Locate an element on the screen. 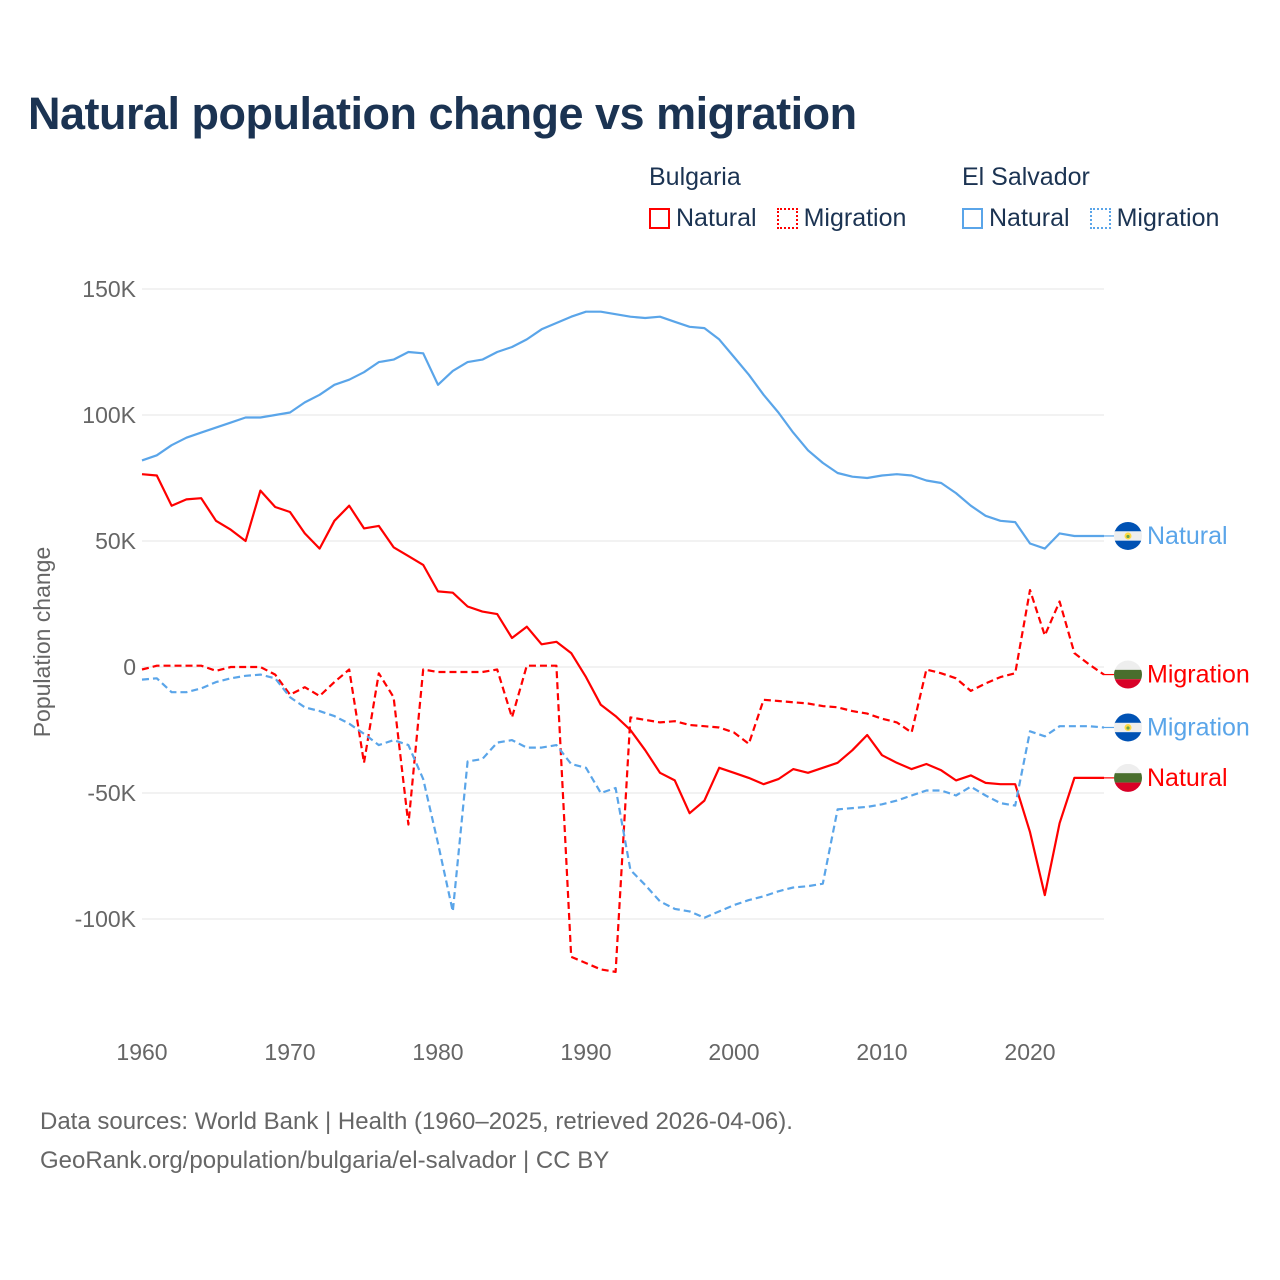 The width and height of the screenshot is (1280, 1280). chart-title: Natural population change vs migration is located at coordinates (442, 113).